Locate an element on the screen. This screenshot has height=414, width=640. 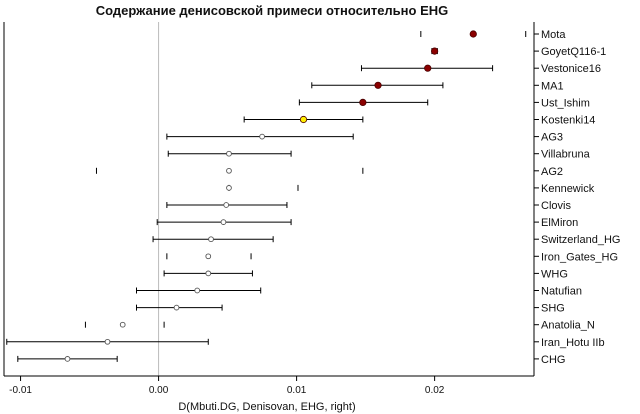
population-label: Iran_Hotu IIb is located at coordinates (573, 343).